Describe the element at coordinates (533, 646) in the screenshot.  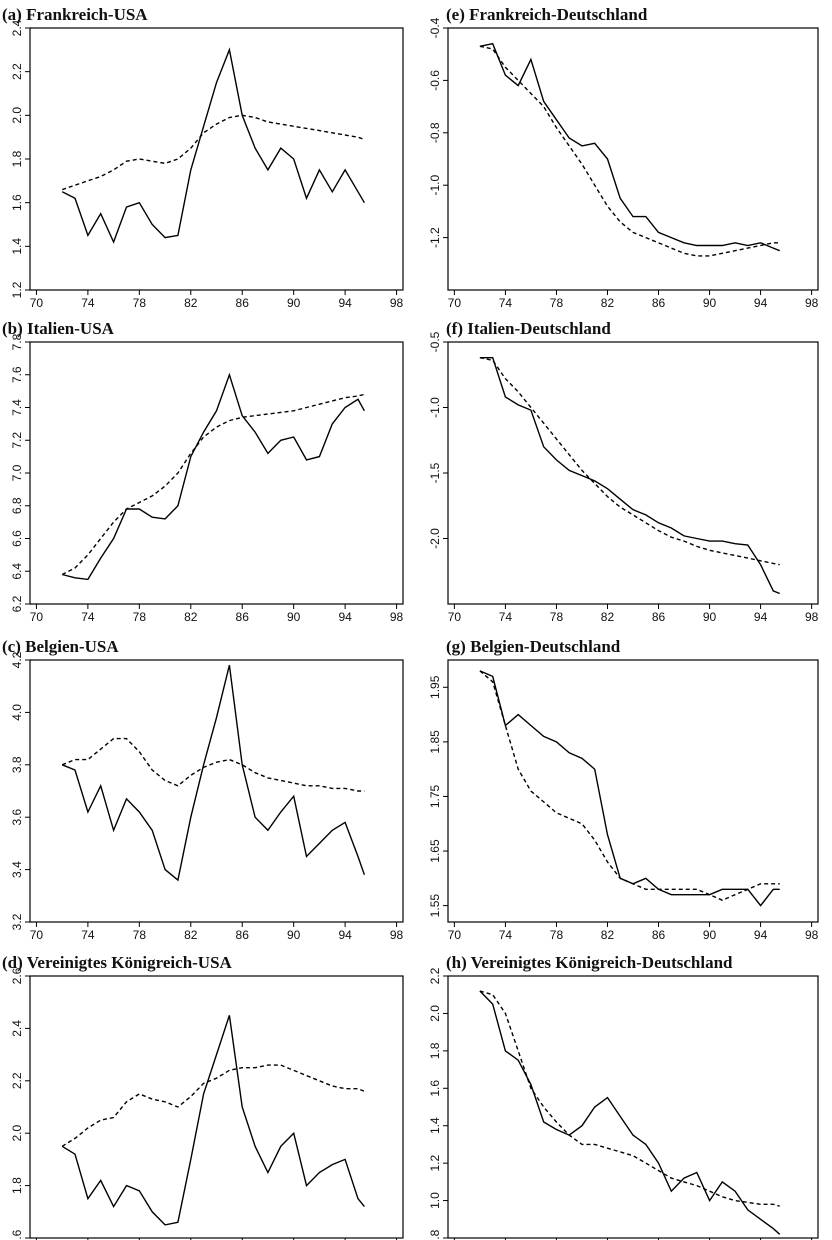
I see `chart-title: (g) Belgien-Deutschland` at that location.